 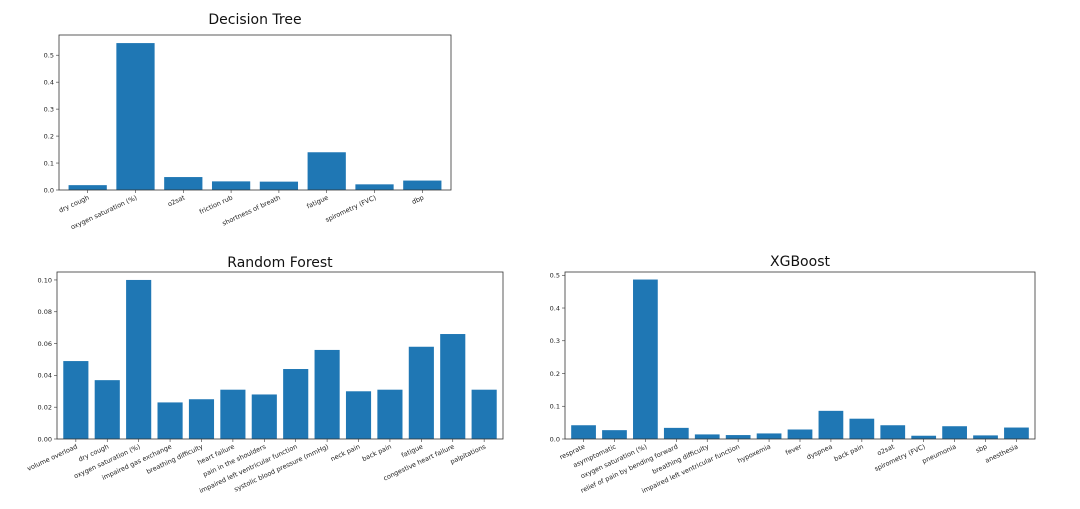 What do you see at coordinates (216, 205) in the screenshot?
I see `x-tick-label: friction rub` at bounding box center [216, 205].